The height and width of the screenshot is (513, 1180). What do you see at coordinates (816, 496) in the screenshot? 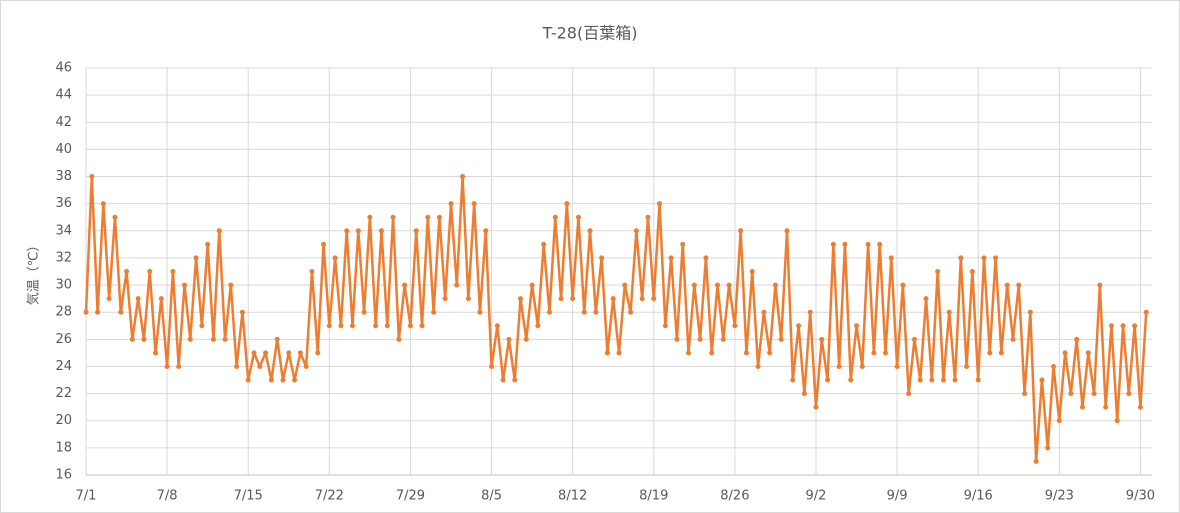
I see `x-tick-label: 9/2` at bounding box center [816, 496].